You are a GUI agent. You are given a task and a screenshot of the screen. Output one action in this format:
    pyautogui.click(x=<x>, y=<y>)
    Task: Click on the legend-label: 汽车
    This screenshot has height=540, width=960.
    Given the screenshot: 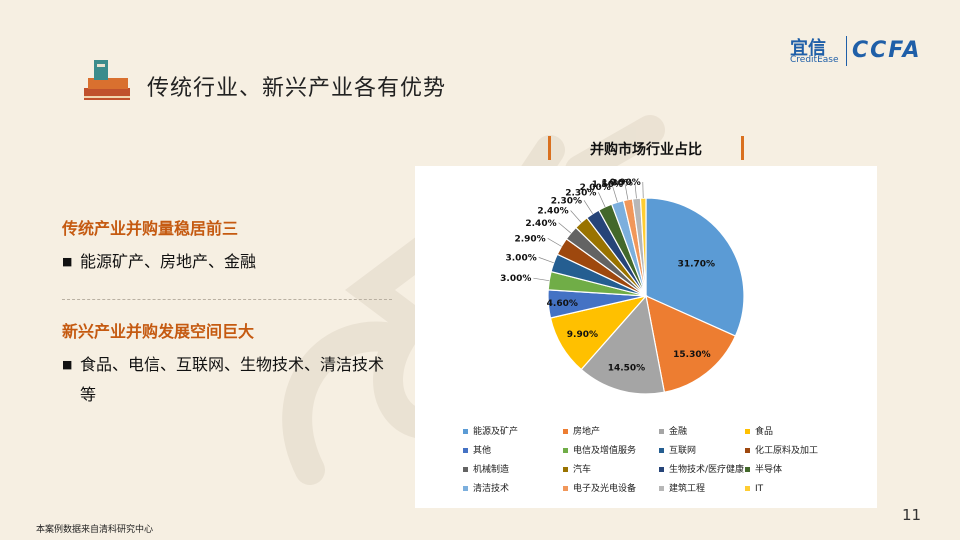 What is the action you would take?
    pyautogui.click(x=582, y=470)
    